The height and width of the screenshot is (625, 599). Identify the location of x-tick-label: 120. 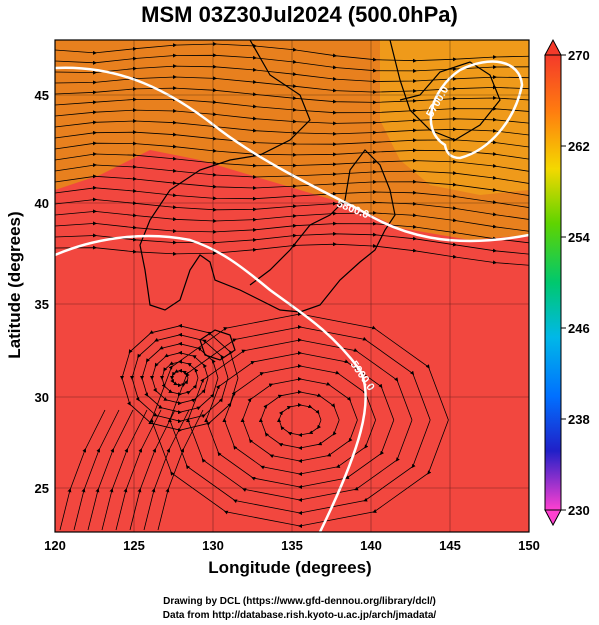
(55, 545).